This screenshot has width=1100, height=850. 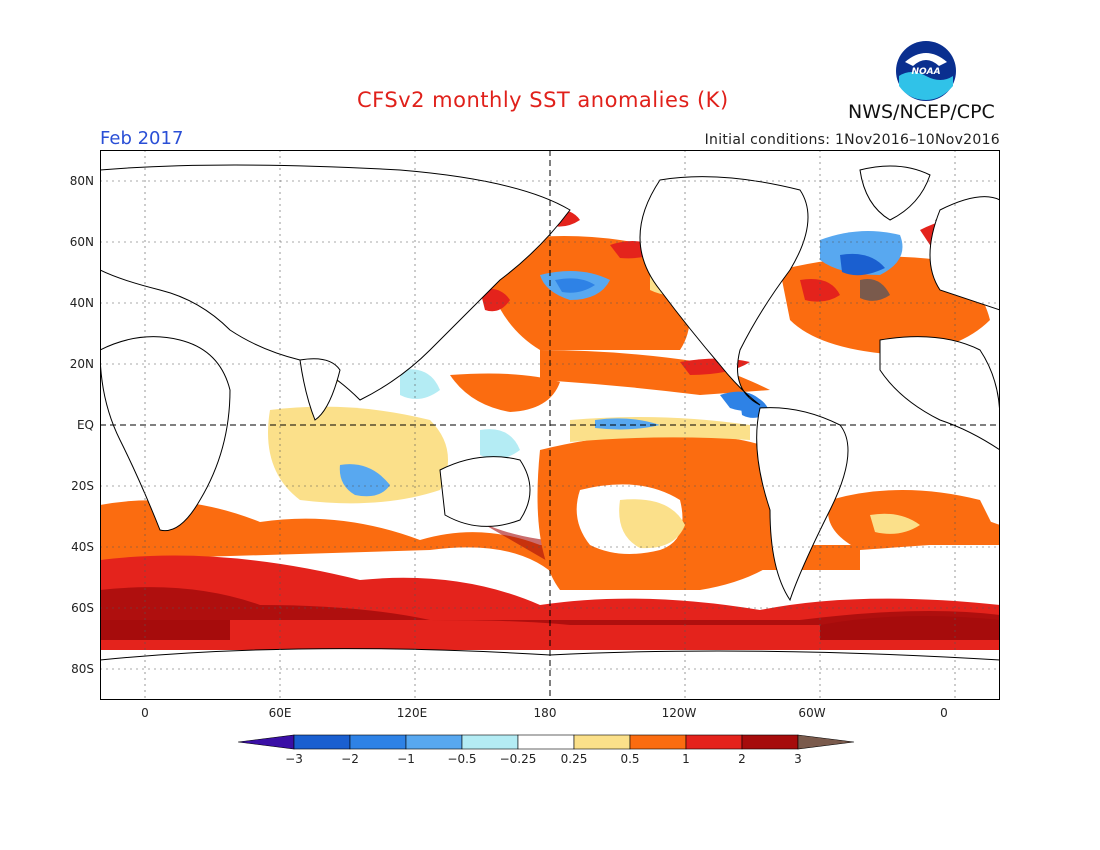 I want to click on lon-label: 180, so click(x=545, y=713).